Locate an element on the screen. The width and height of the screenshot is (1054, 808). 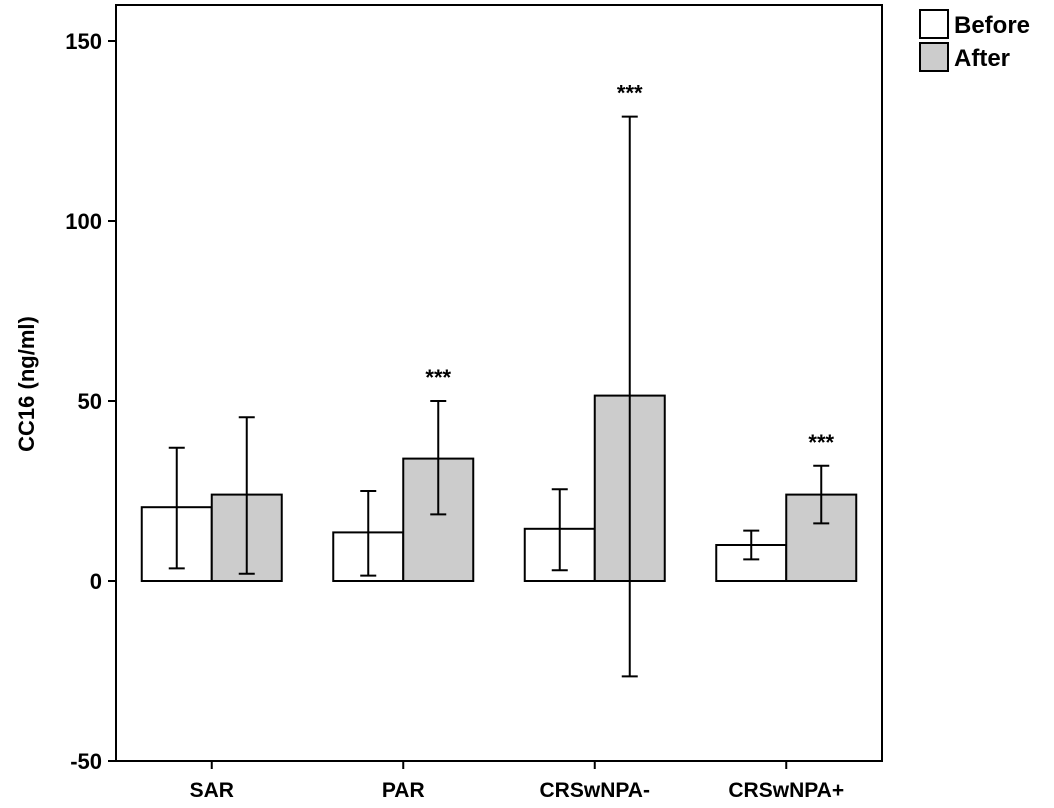
x-axis: SAR PAR CRSwNPA- CRSwNPA+ is located at coordinates (517, 781).